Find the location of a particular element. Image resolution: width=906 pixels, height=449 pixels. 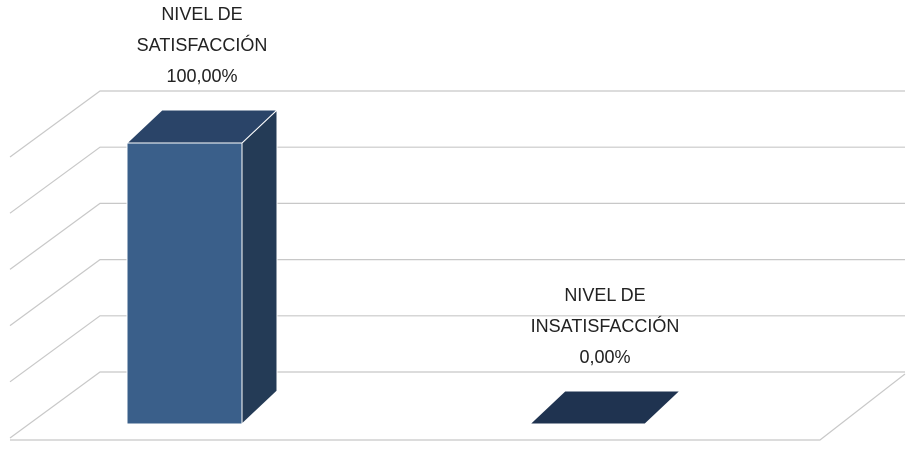

bar-side is located at coordinates (259, 267).